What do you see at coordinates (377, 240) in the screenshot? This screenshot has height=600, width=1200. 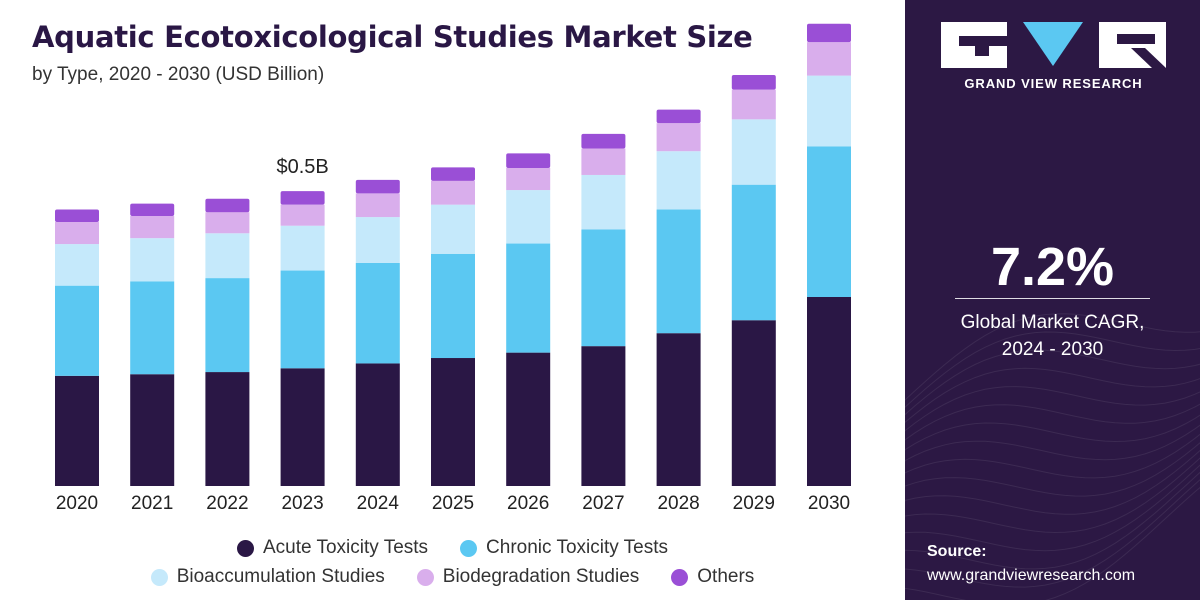 I see `bar-segment-2024-bioaccumulation-studies` at bounding box center [377, 240].